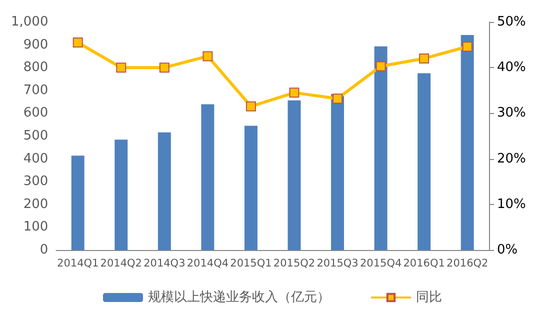  I want to click on y-tick-label: 700, so click(35, 90).